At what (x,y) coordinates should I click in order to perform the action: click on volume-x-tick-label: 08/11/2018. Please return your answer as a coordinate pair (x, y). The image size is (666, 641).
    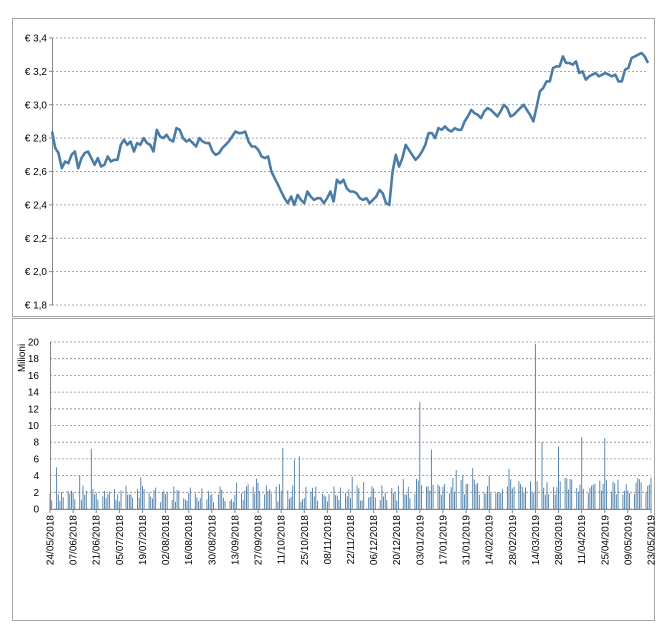
    Looking at the image, I should click on (328, 540).